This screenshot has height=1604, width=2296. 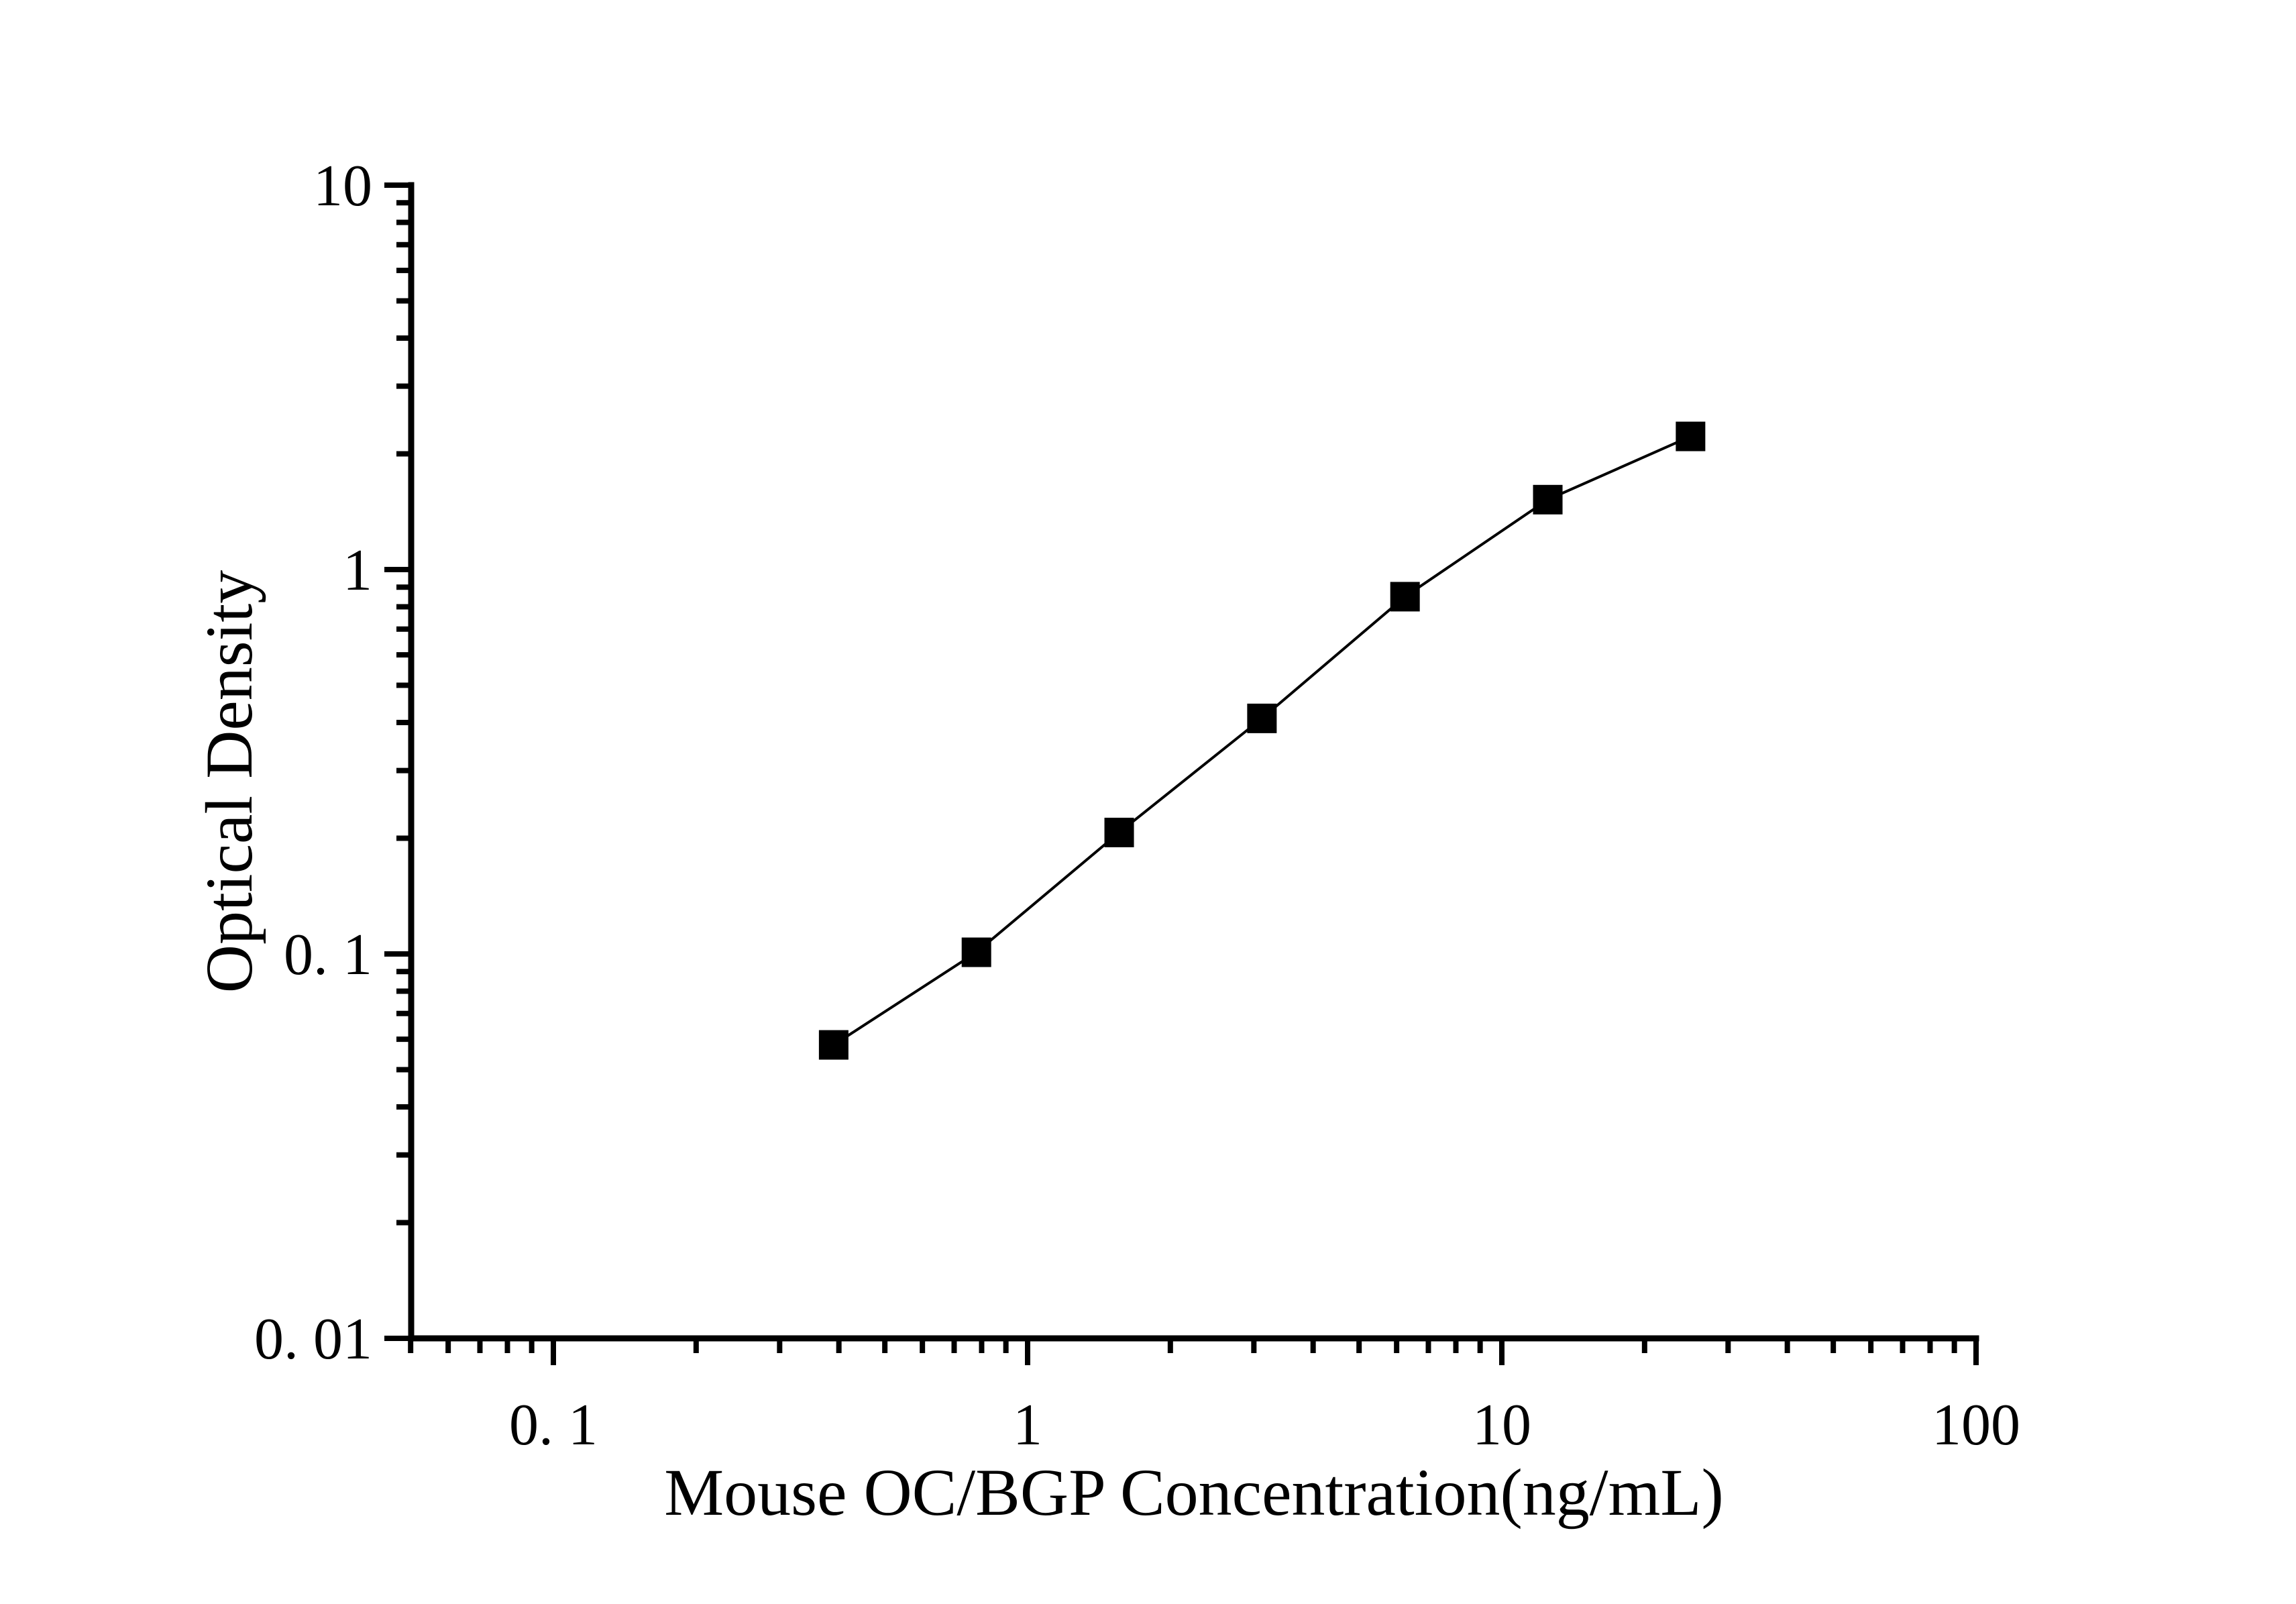 What do you see at coordinates (1027, 1425) in the screenshot?
I see `x-axis-tick-label: 1` at bounding box center [1027, 1425].